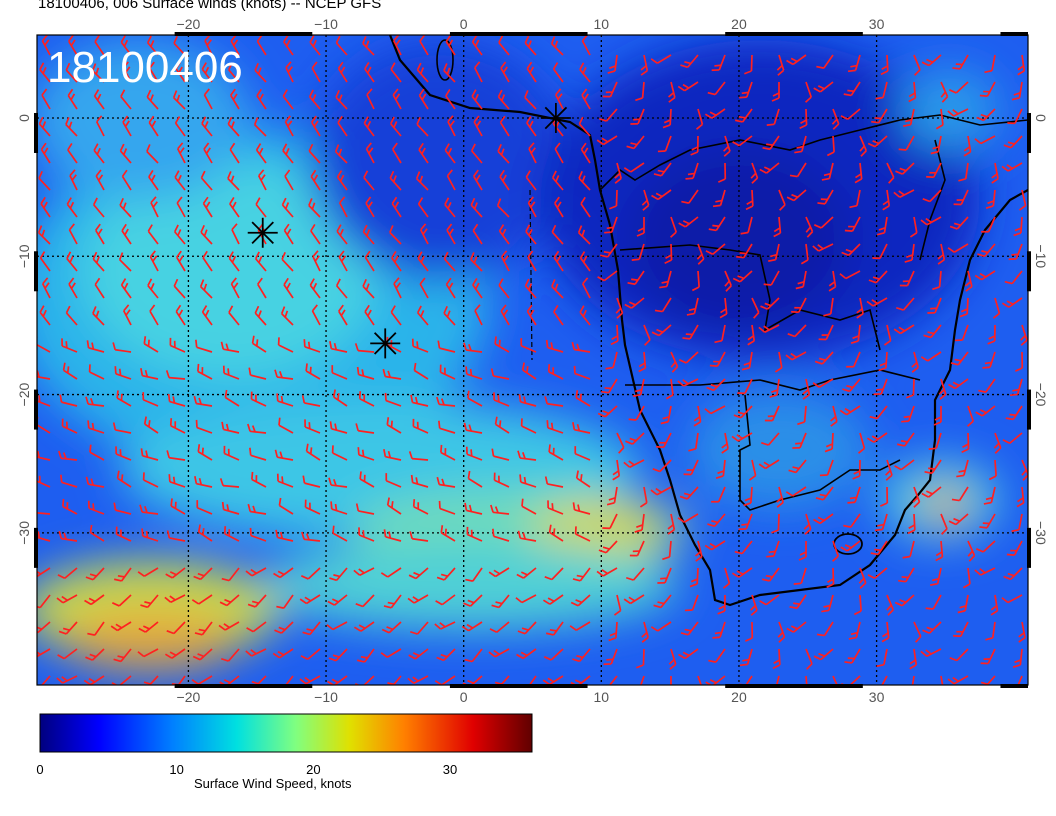 The width and height of the screenshot is (1056, 816). What do you see at coordinates (739, 697) in the screenshot?
I see `lon-tick-label-bottom: 20` at bounding box center [739, 697].